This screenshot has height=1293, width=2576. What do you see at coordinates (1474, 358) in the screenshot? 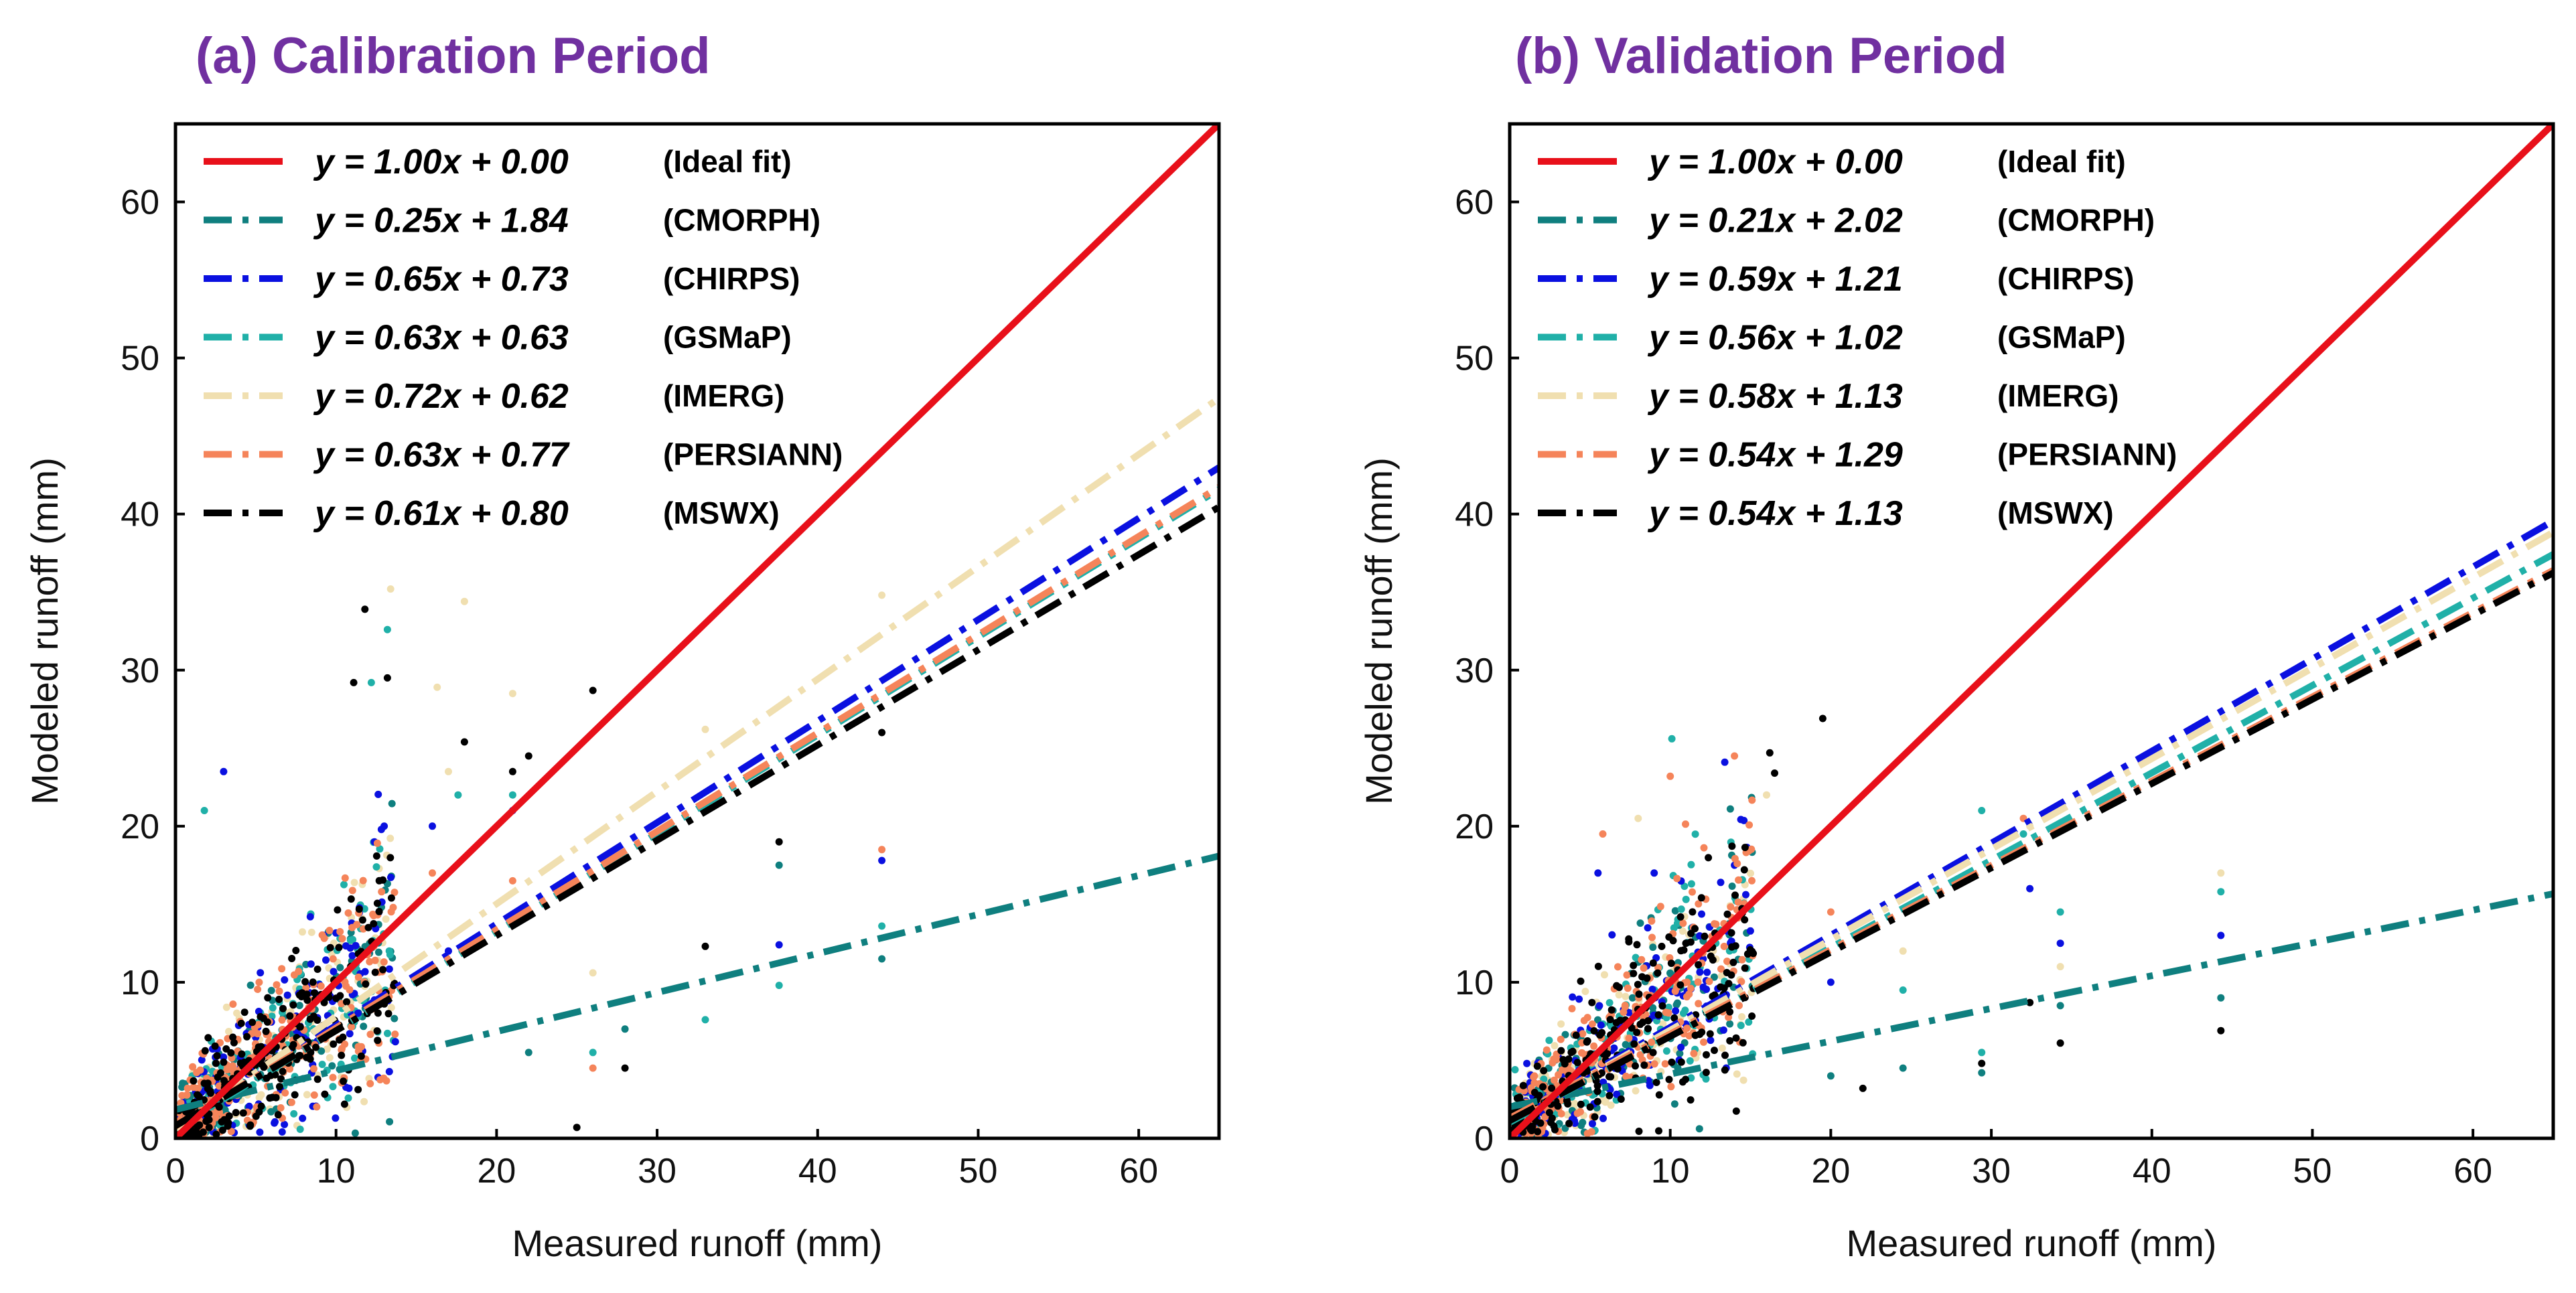
I see `y-tick-label: 50` at bounding box center [1474, 358].